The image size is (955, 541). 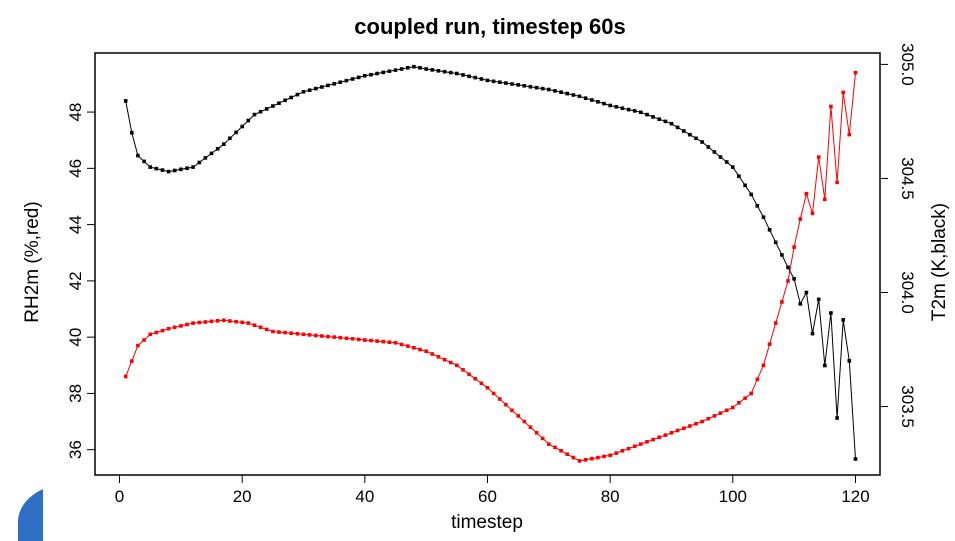 What do you see at coordinates (733, 496) in the screenshot?
I see `x-tick-label: 100` at bounding box center [733, 496].